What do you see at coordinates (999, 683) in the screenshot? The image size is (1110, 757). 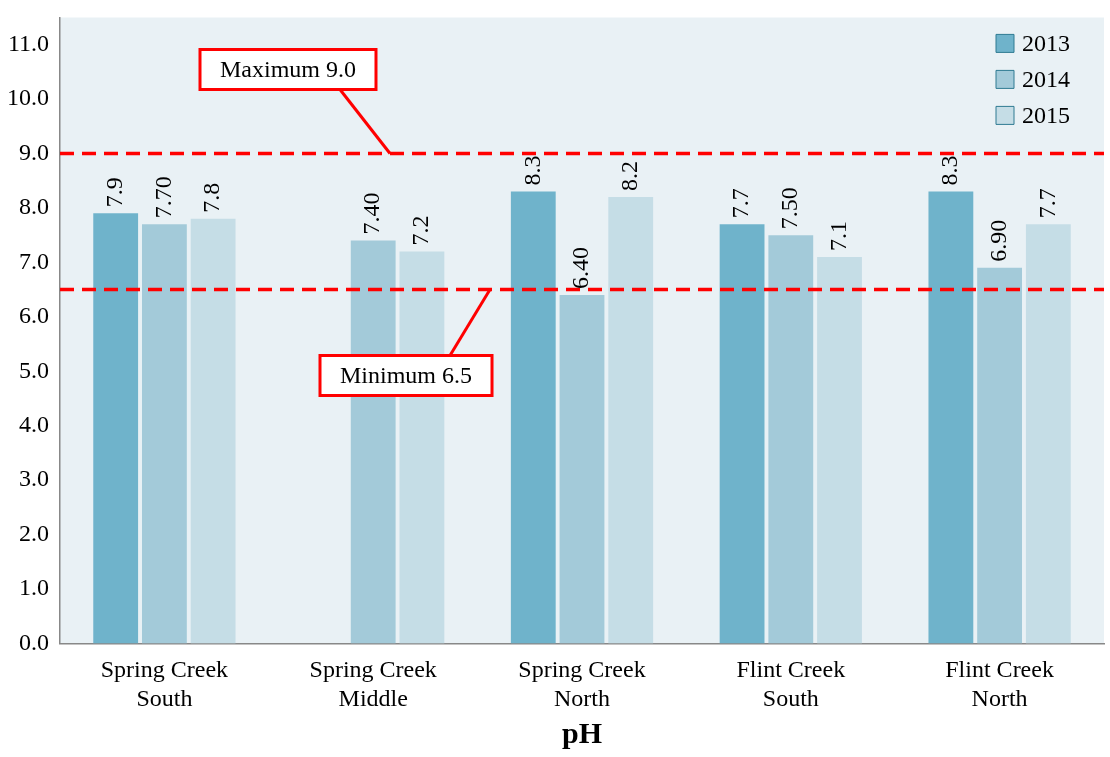 I see `x-tick-label: Flint Creek North` at bounding box center [999, 683].